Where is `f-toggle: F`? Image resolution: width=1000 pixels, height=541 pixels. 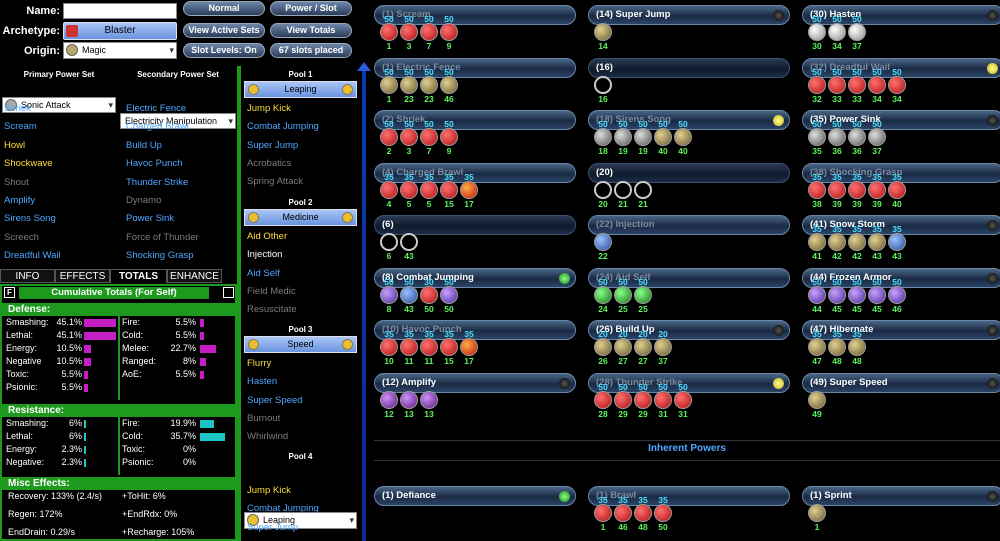 f-toggle: F is located at coordinates (9, 292).